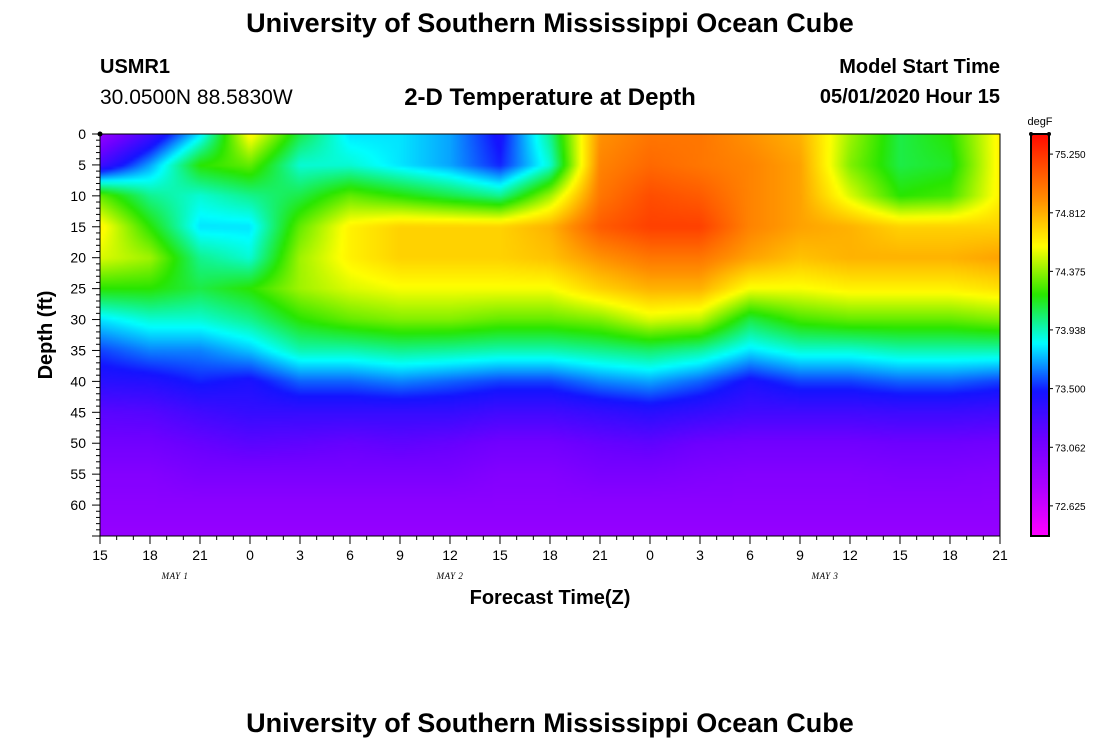 The width and height of the screenshot is (1100, 750). What do you see at coordinates (1070, 155) in the screenshot?
I see `colorbar-tick-label: 75.250` at bounding box center [1070, 155].